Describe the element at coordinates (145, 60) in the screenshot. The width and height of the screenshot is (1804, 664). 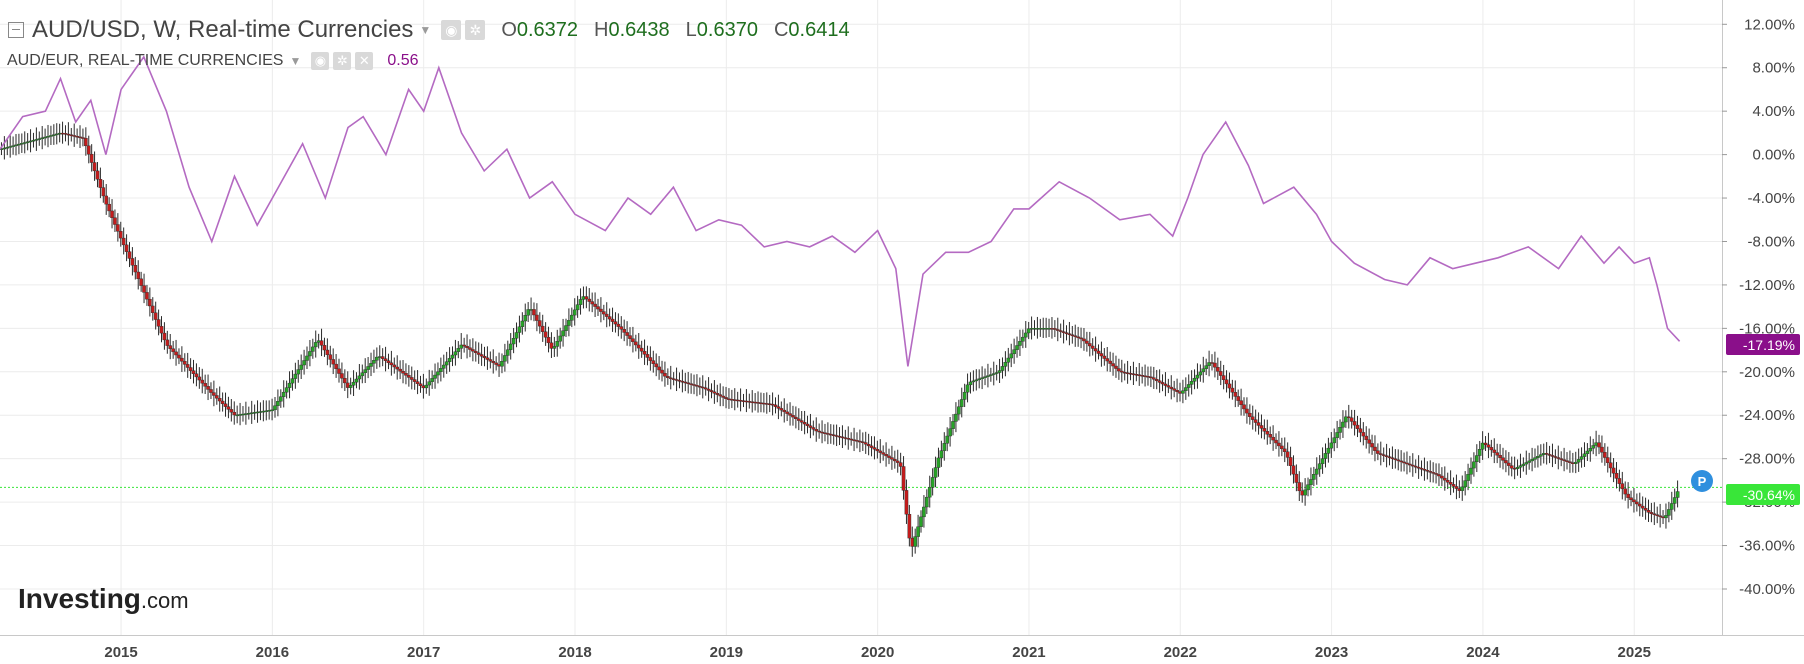
I see `compare-symbol-label: AUD/EUR, REAL-TIME CURRENCIES` at that location.